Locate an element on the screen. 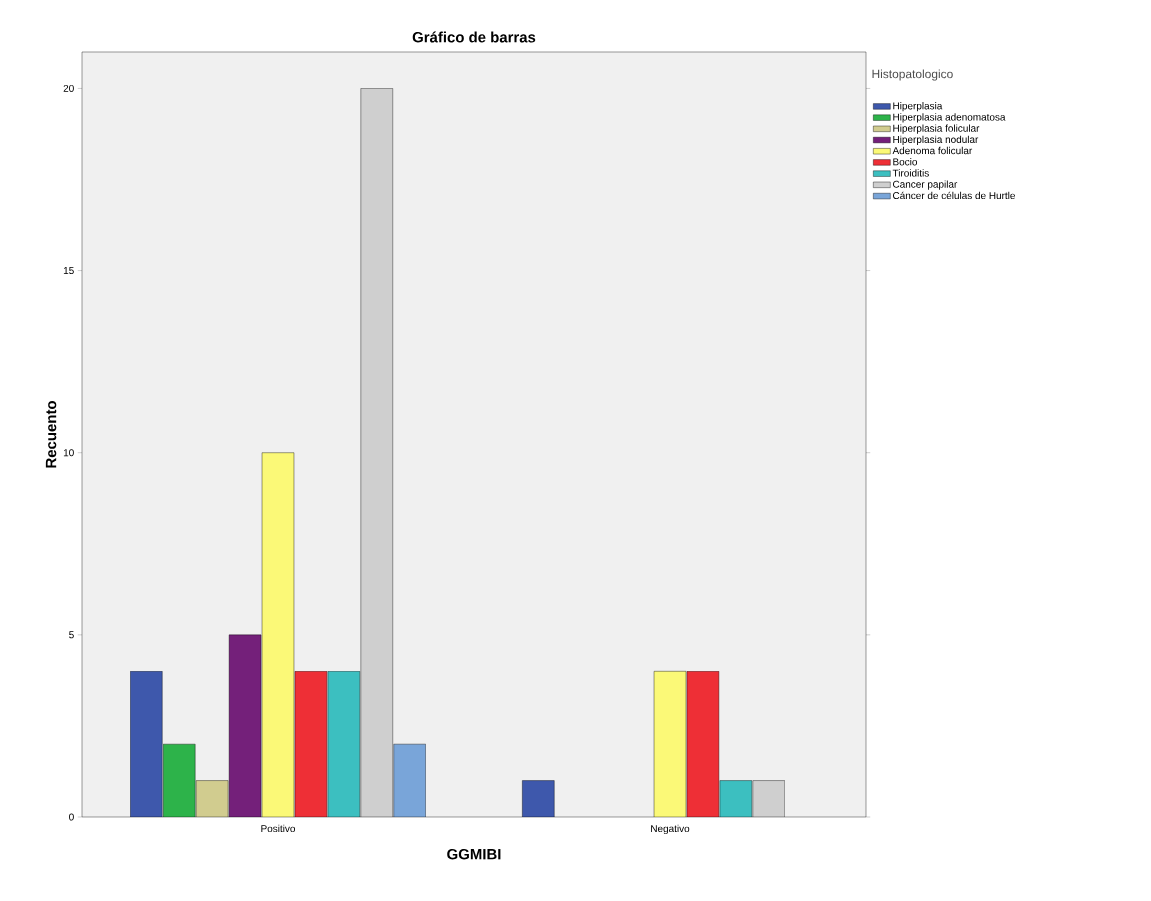  x-tick-label: Positivo is located at coordinates (278, 828).